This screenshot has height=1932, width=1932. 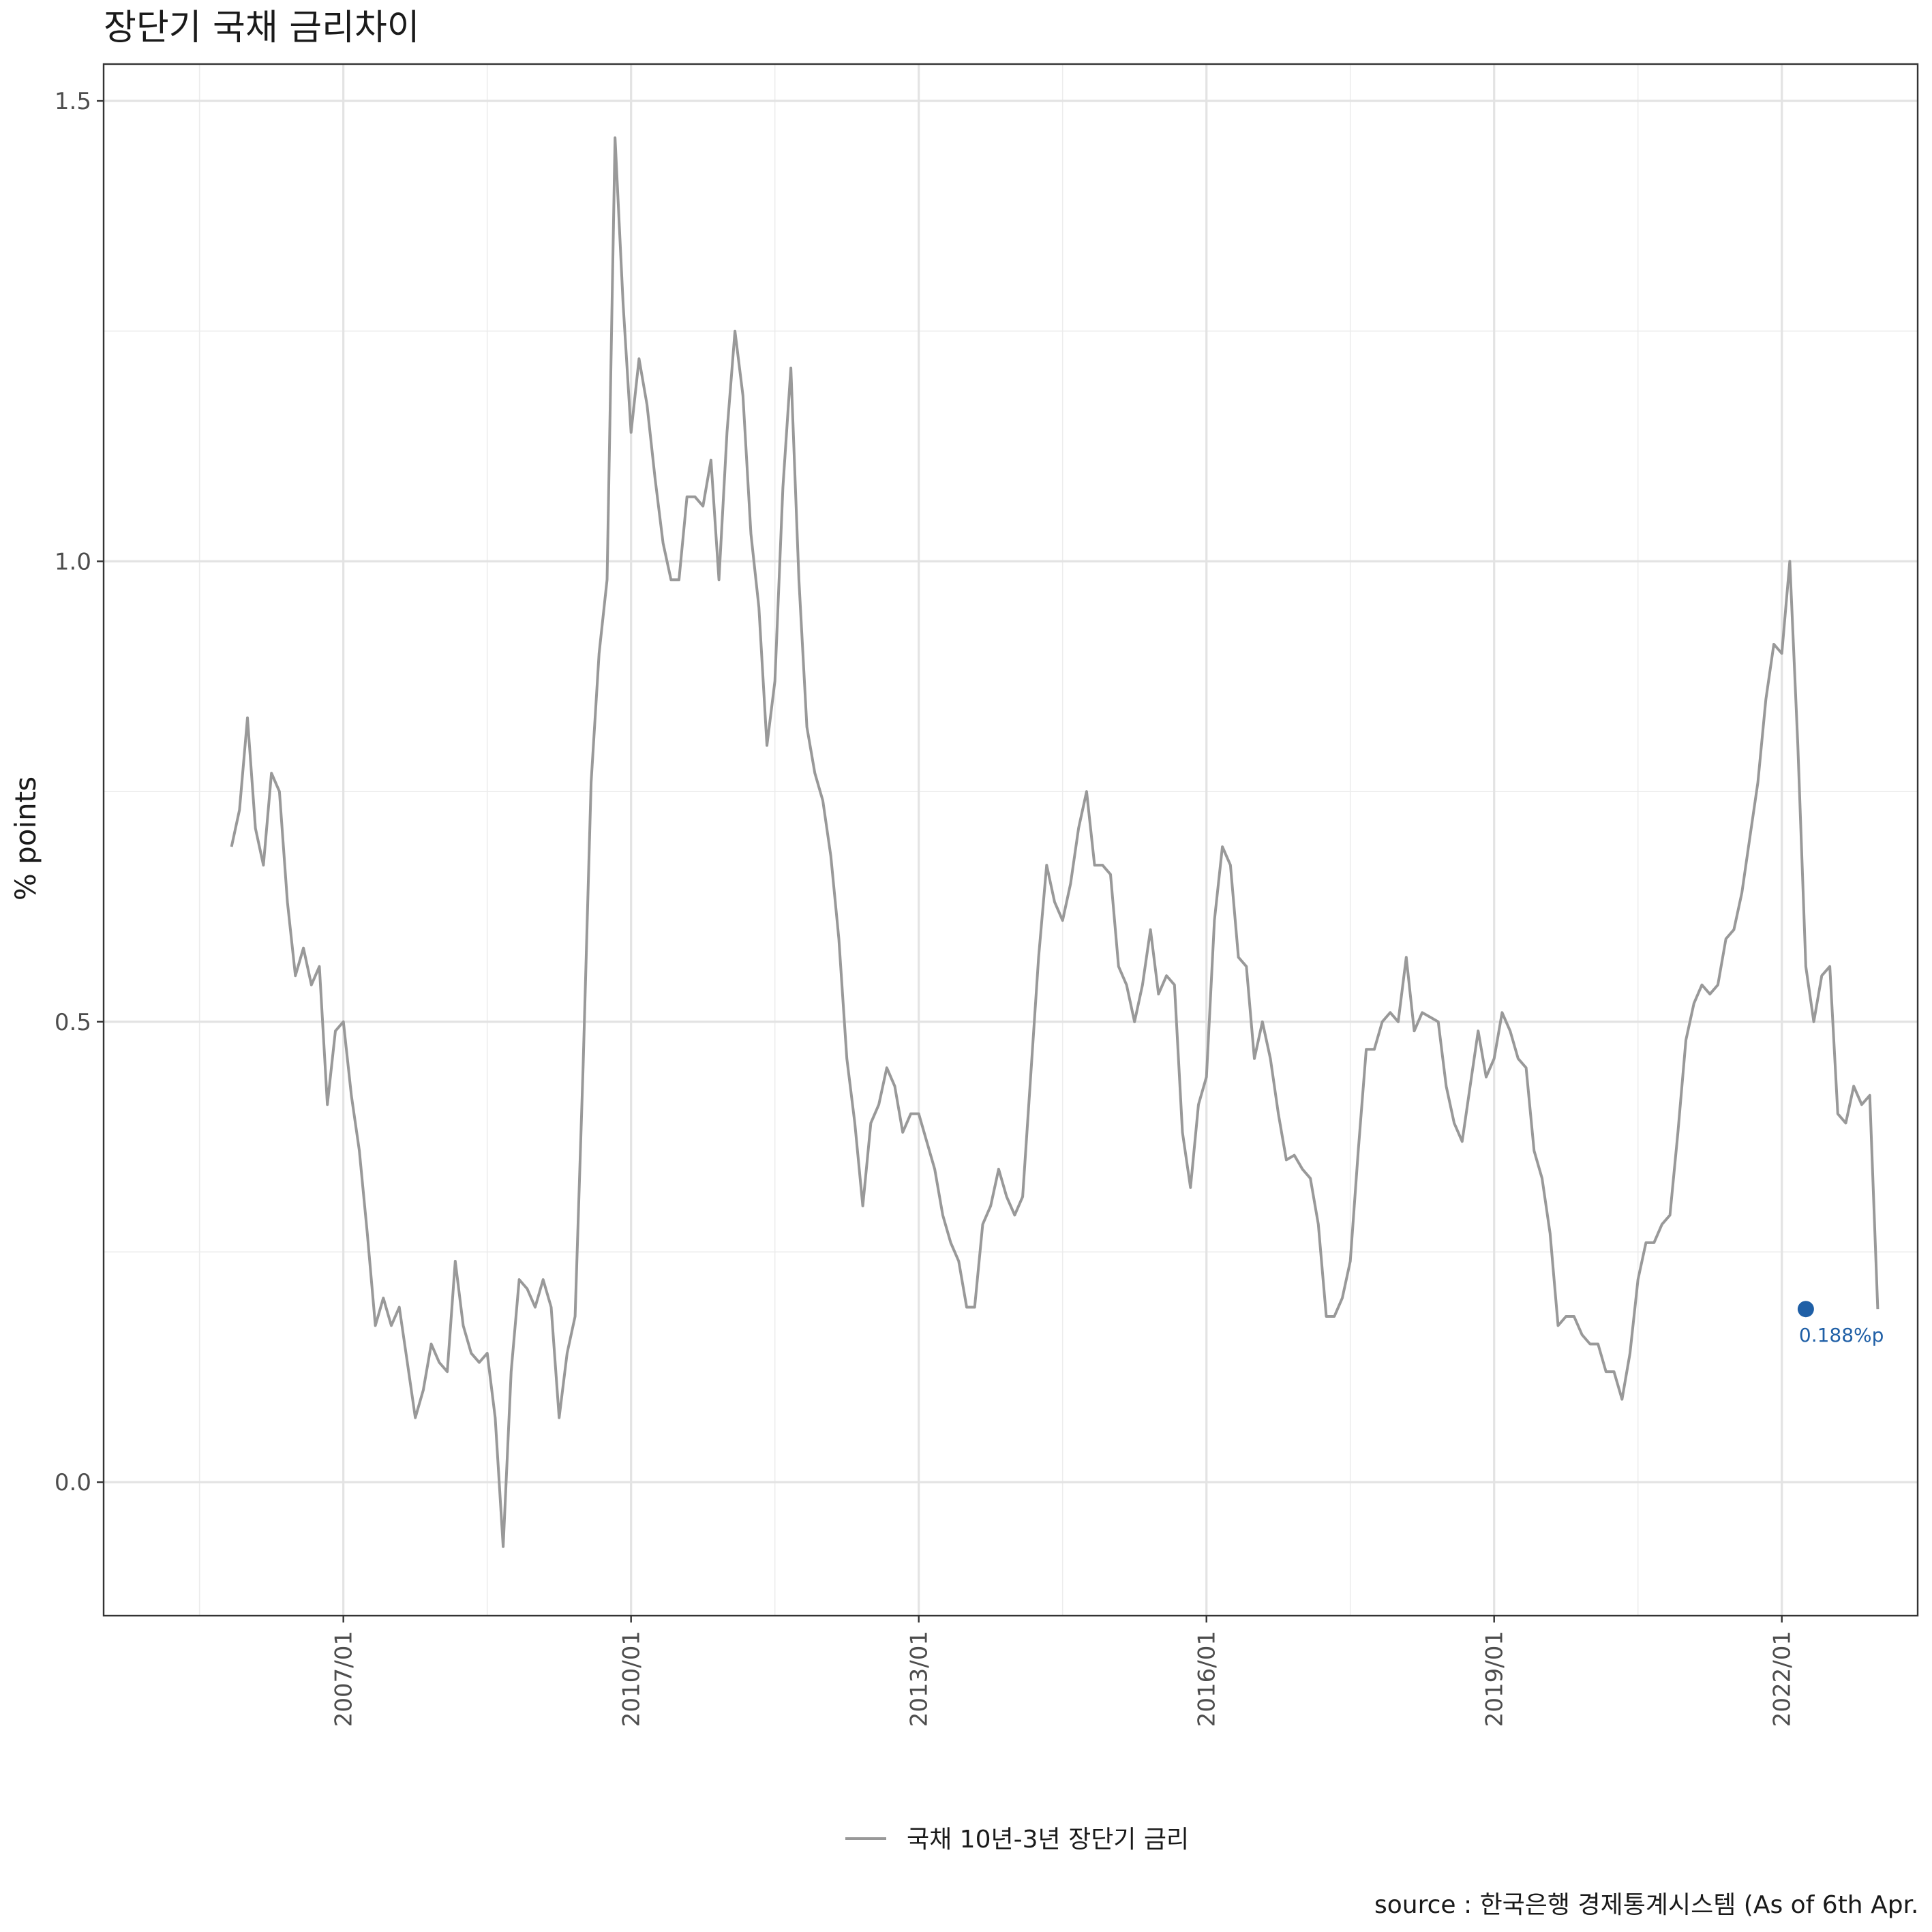 I want to click on x-tick-label: 2019/01, so click(x=1495, y=1679).